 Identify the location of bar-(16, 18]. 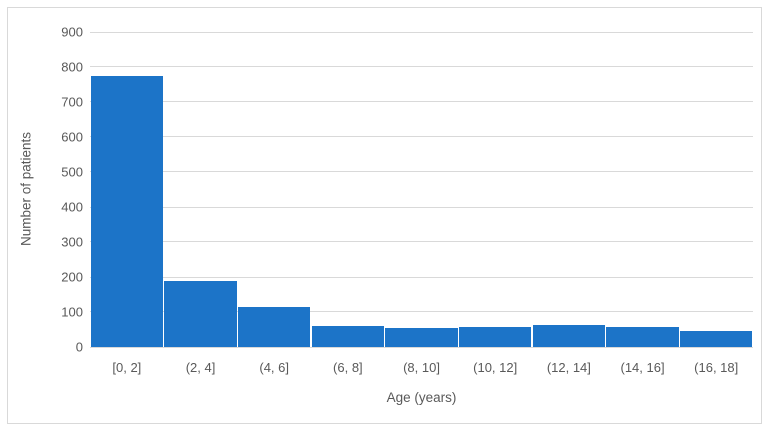
(716, 338).